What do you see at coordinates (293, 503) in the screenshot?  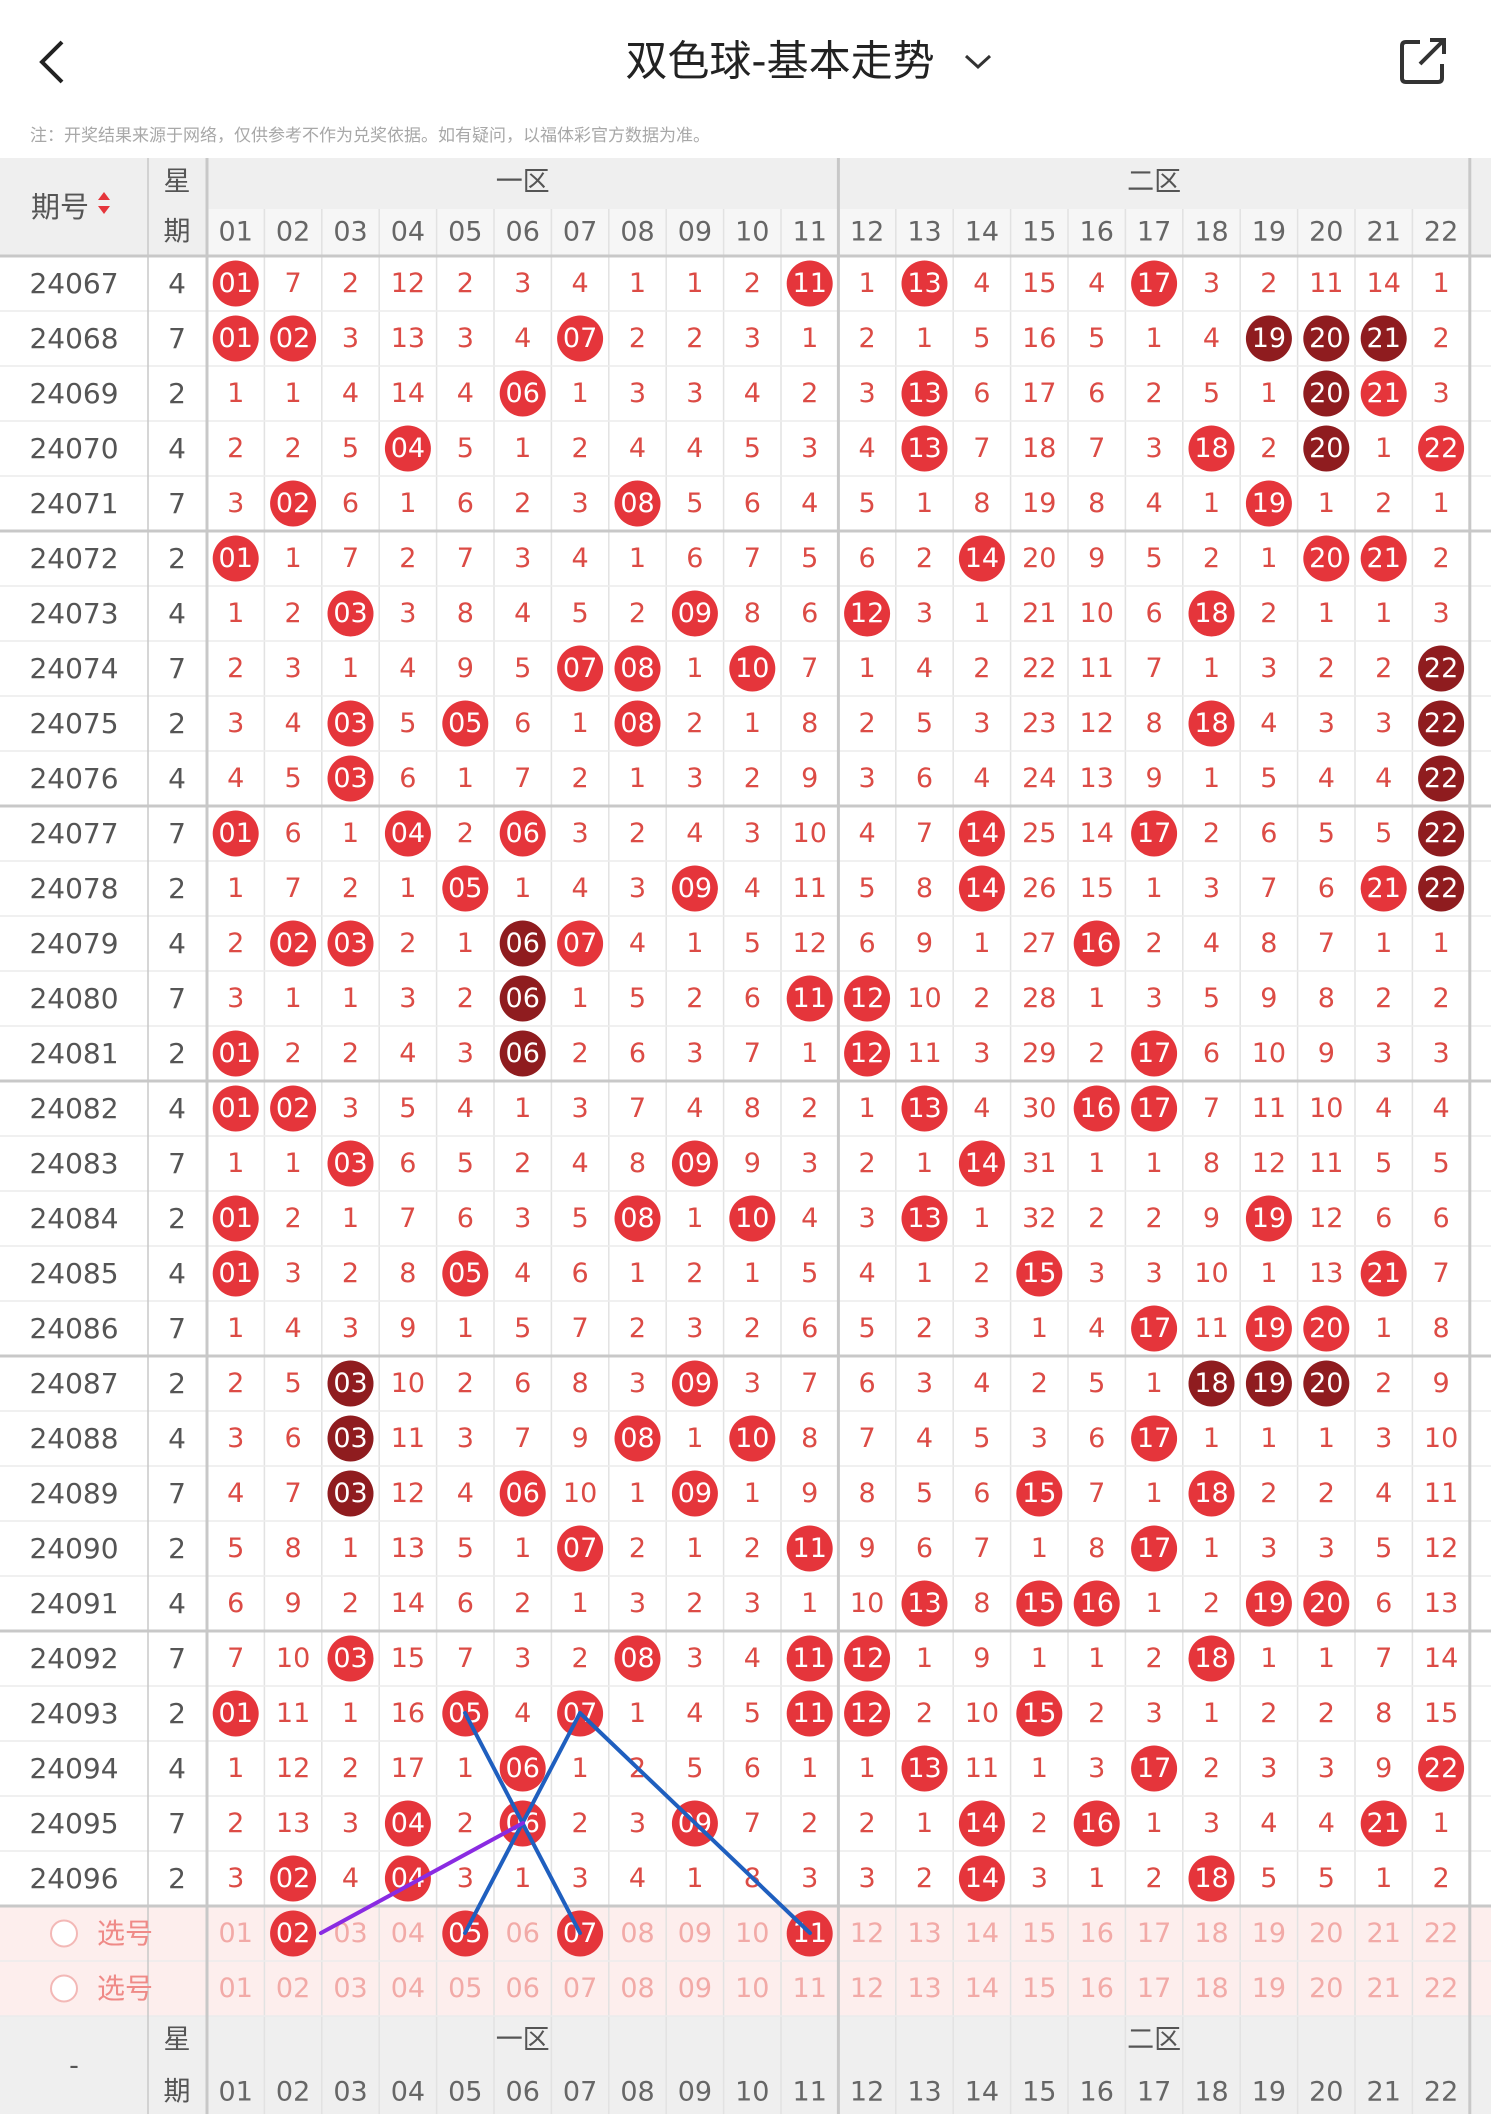 I see `ball-number: 02` at bounding box center [293, 503].